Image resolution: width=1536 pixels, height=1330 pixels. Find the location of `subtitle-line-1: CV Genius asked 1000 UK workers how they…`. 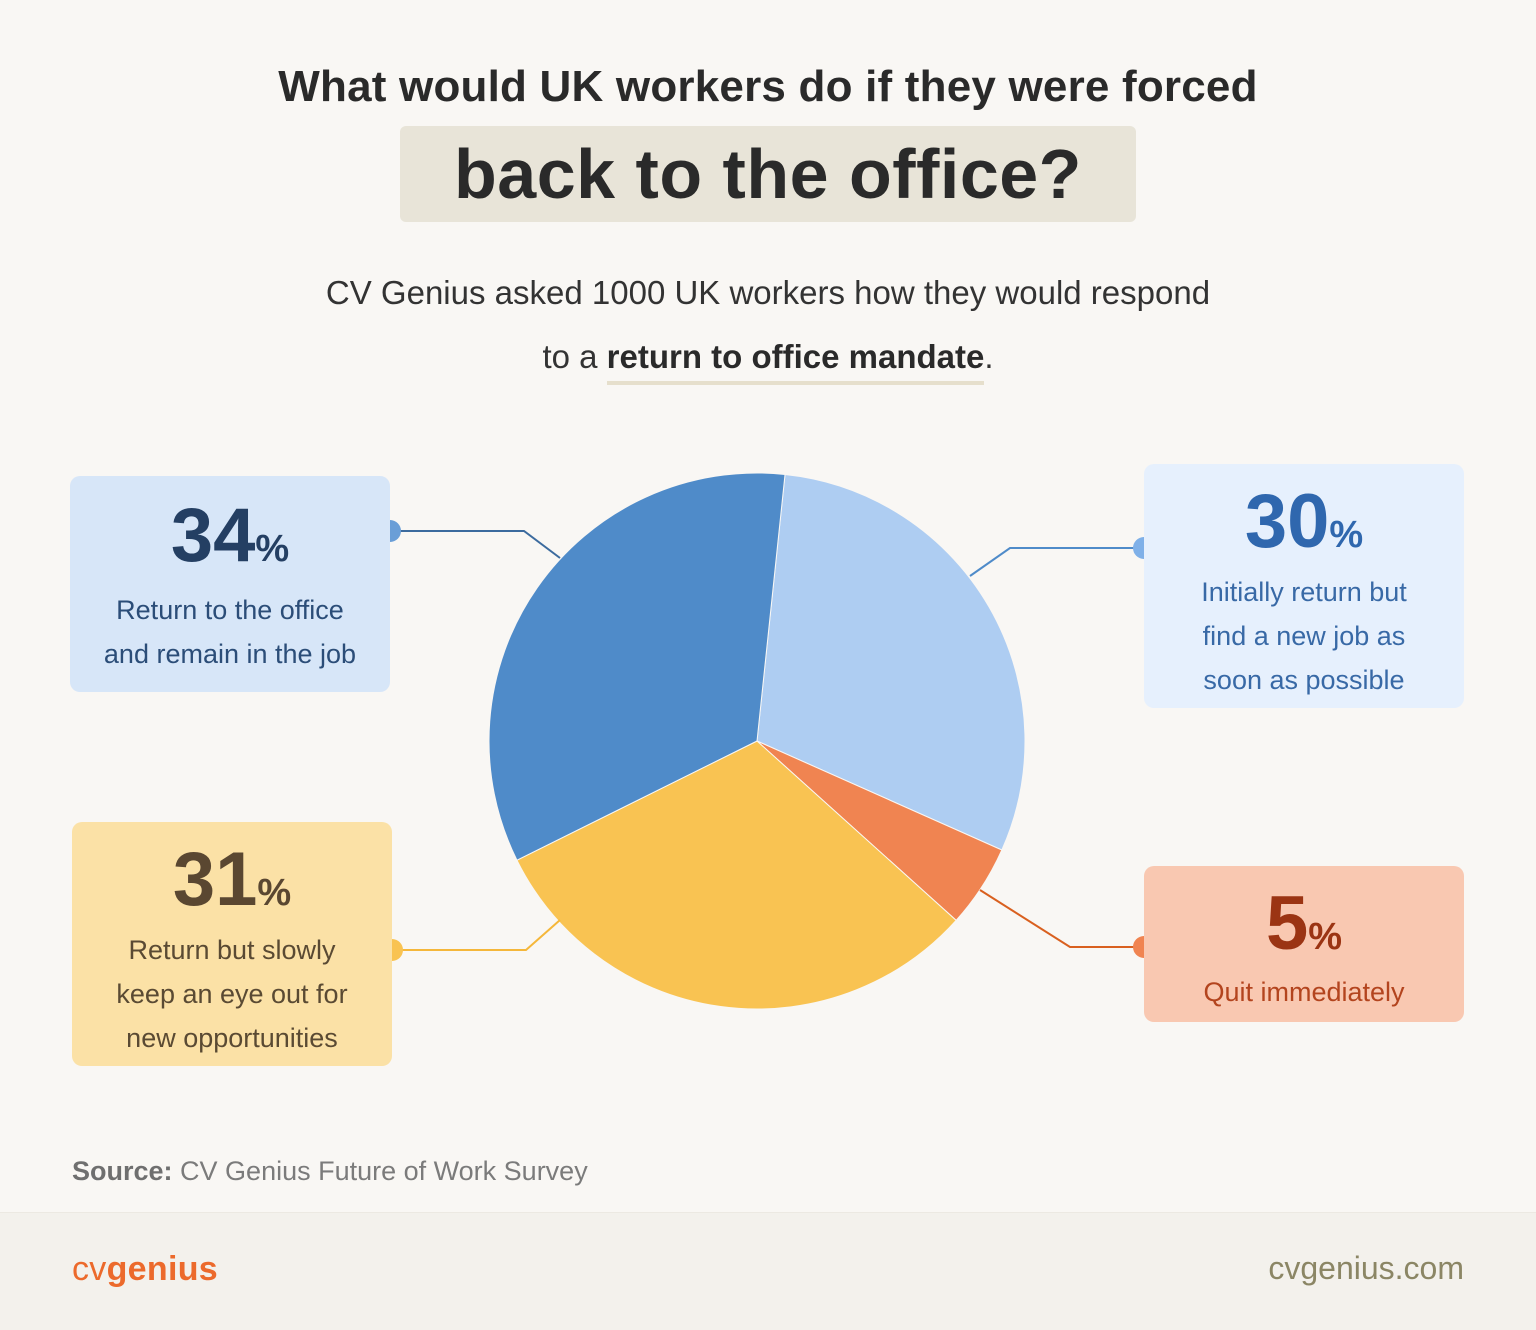

subtitle-line-1: CV Genius asked 1000 UK workers how they… is located at coordinates (768, 292).